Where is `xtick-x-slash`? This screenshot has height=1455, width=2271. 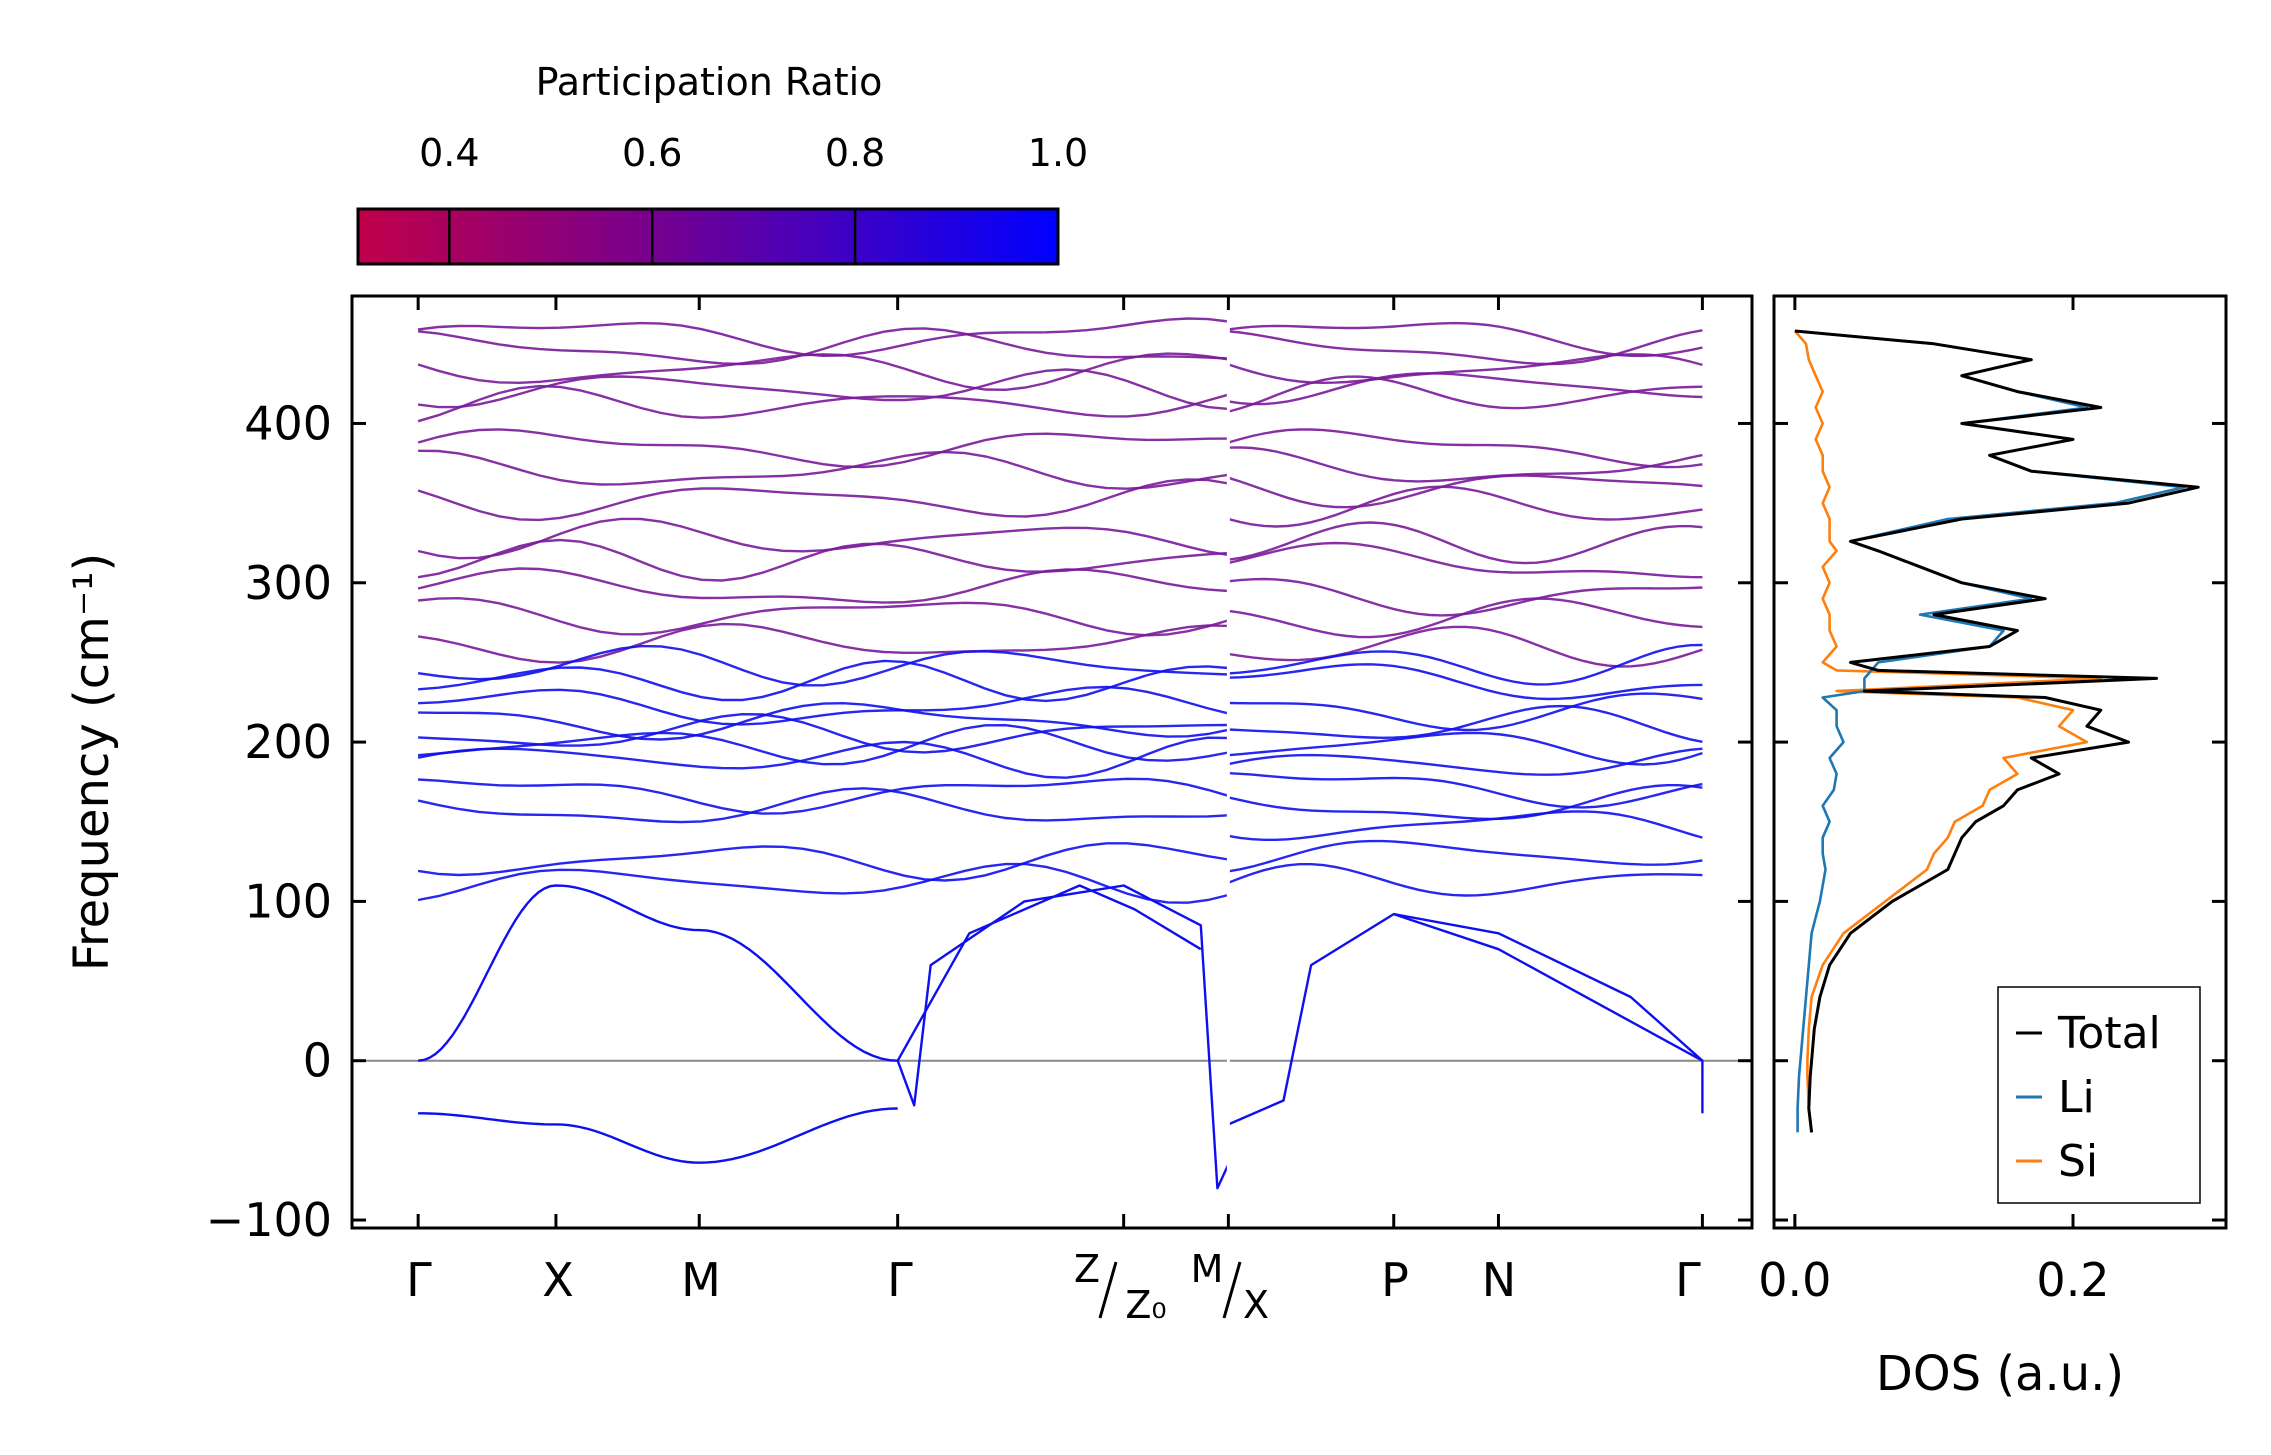
xtick-x-slash is located at coordinates (1232, 1290).